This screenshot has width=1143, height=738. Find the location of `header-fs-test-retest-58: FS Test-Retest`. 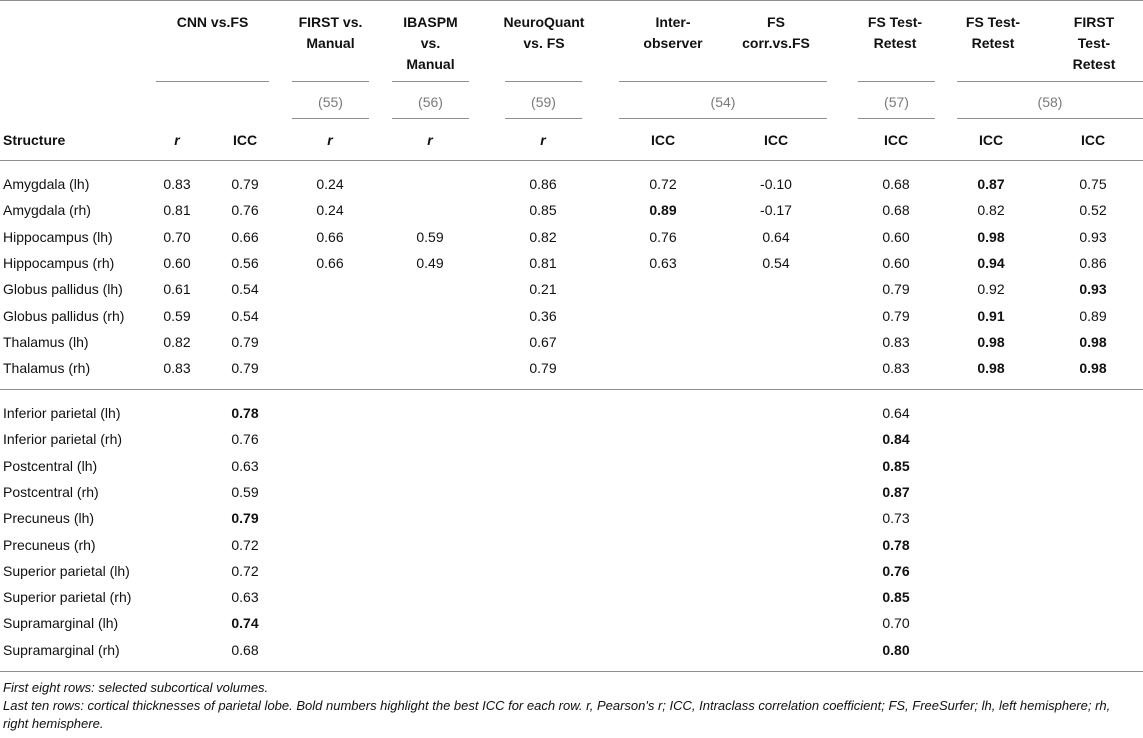

header-fs-test-retest-58: FS Test-Retest is located at coordinates (993, 32).